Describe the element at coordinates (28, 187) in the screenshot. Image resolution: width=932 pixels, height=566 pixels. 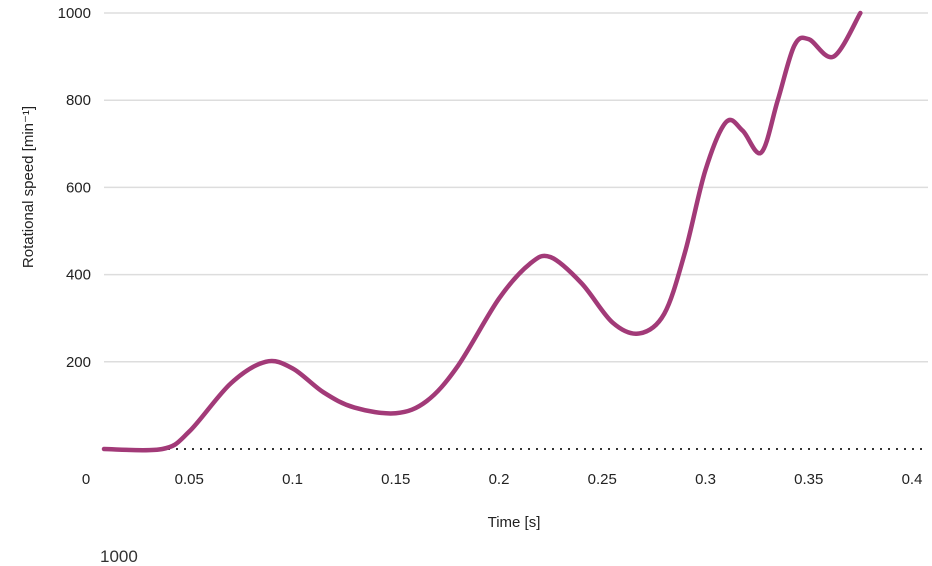
I see `y-axis-label: Rotational speed [min⁻¹]` at that location.